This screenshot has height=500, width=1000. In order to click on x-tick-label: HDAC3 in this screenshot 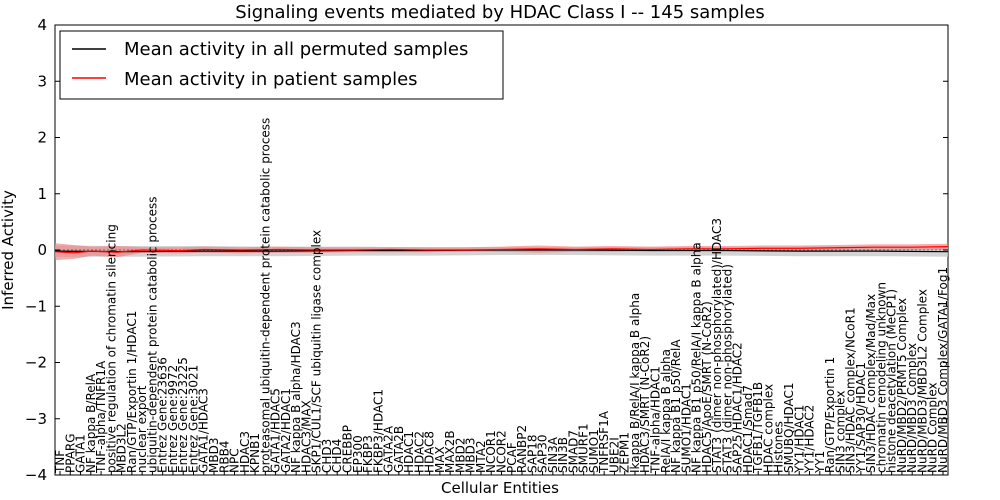, I will do `click(245, 452)`.